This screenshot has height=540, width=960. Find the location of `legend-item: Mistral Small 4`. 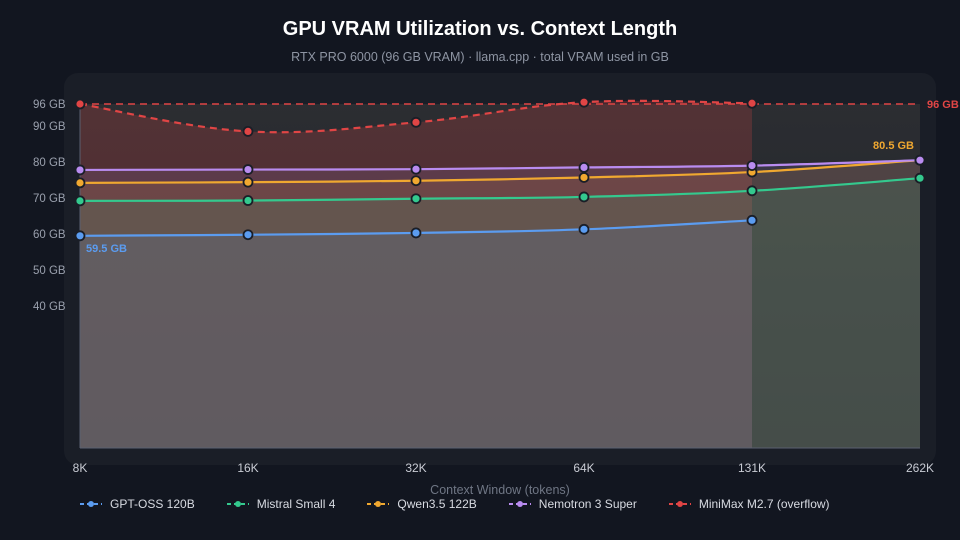

legend-item: Mistral Small 4 is located at coordinates (281, 504).